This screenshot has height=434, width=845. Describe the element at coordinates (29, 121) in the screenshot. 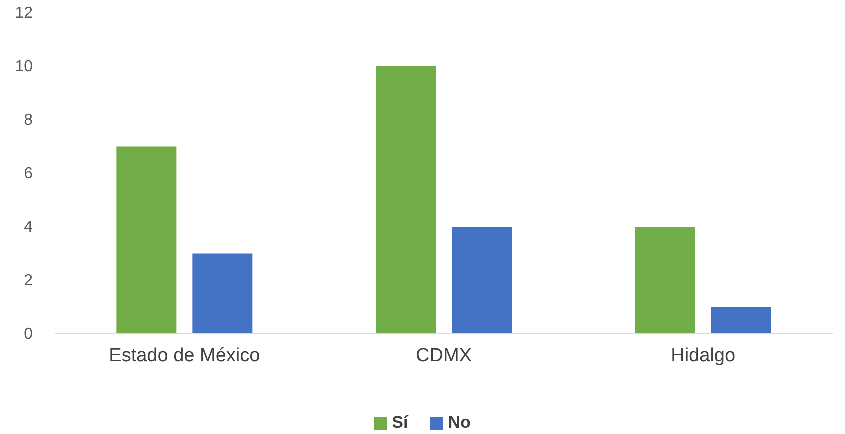

I see `y-tick-label: 8` at that location.